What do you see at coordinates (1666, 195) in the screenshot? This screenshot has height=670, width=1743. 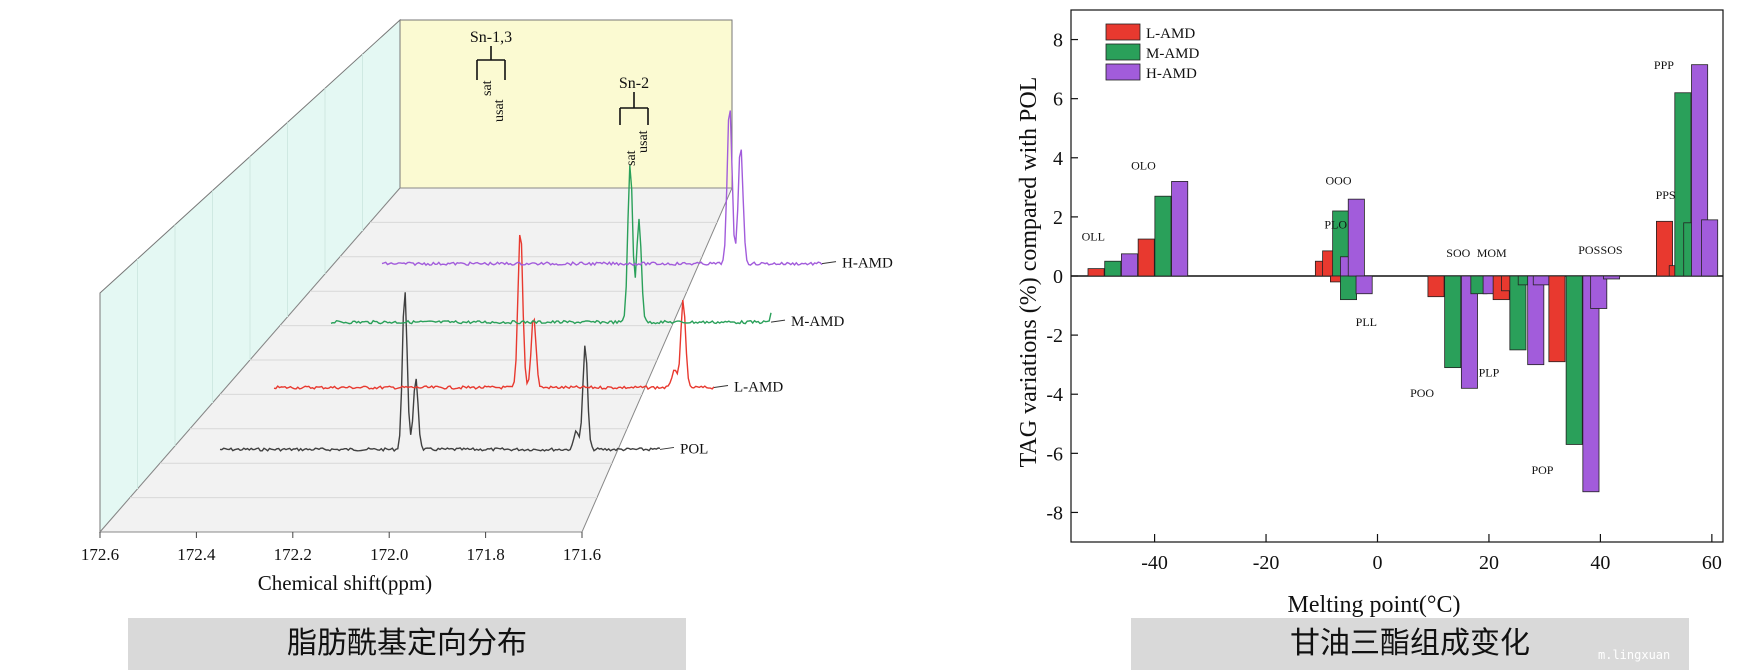 I see `tag-label-pps: PPS` at bounding box center [1666, 195].